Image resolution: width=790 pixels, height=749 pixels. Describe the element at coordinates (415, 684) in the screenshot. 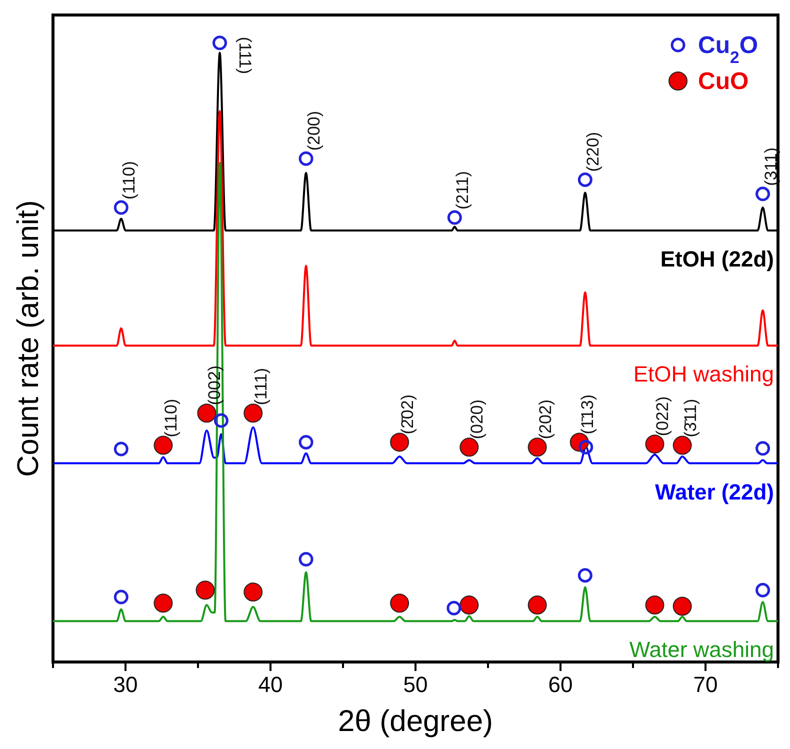

I see `x-tick-label: 50` at that location.